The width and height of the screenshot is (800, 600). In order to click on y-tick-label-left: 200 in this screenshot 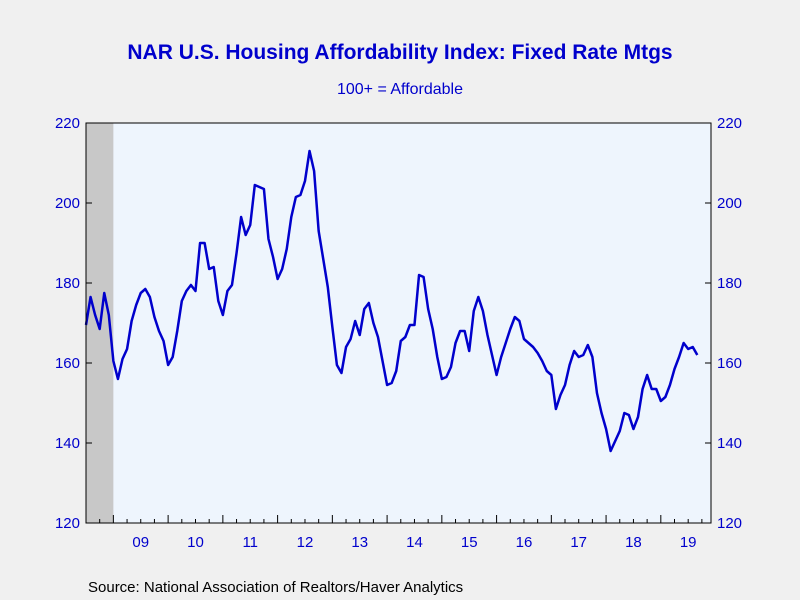, I will do `click(67, 203)`.